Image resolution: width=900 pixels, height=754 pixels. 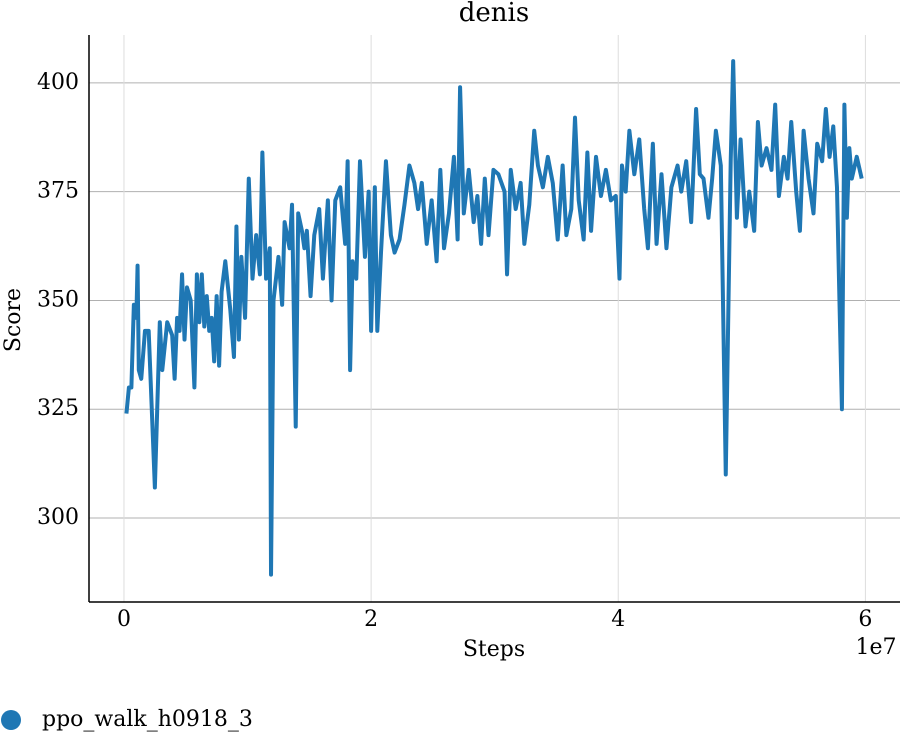 I want to click on x-tick-label: 4, so click(x=618, y=619).